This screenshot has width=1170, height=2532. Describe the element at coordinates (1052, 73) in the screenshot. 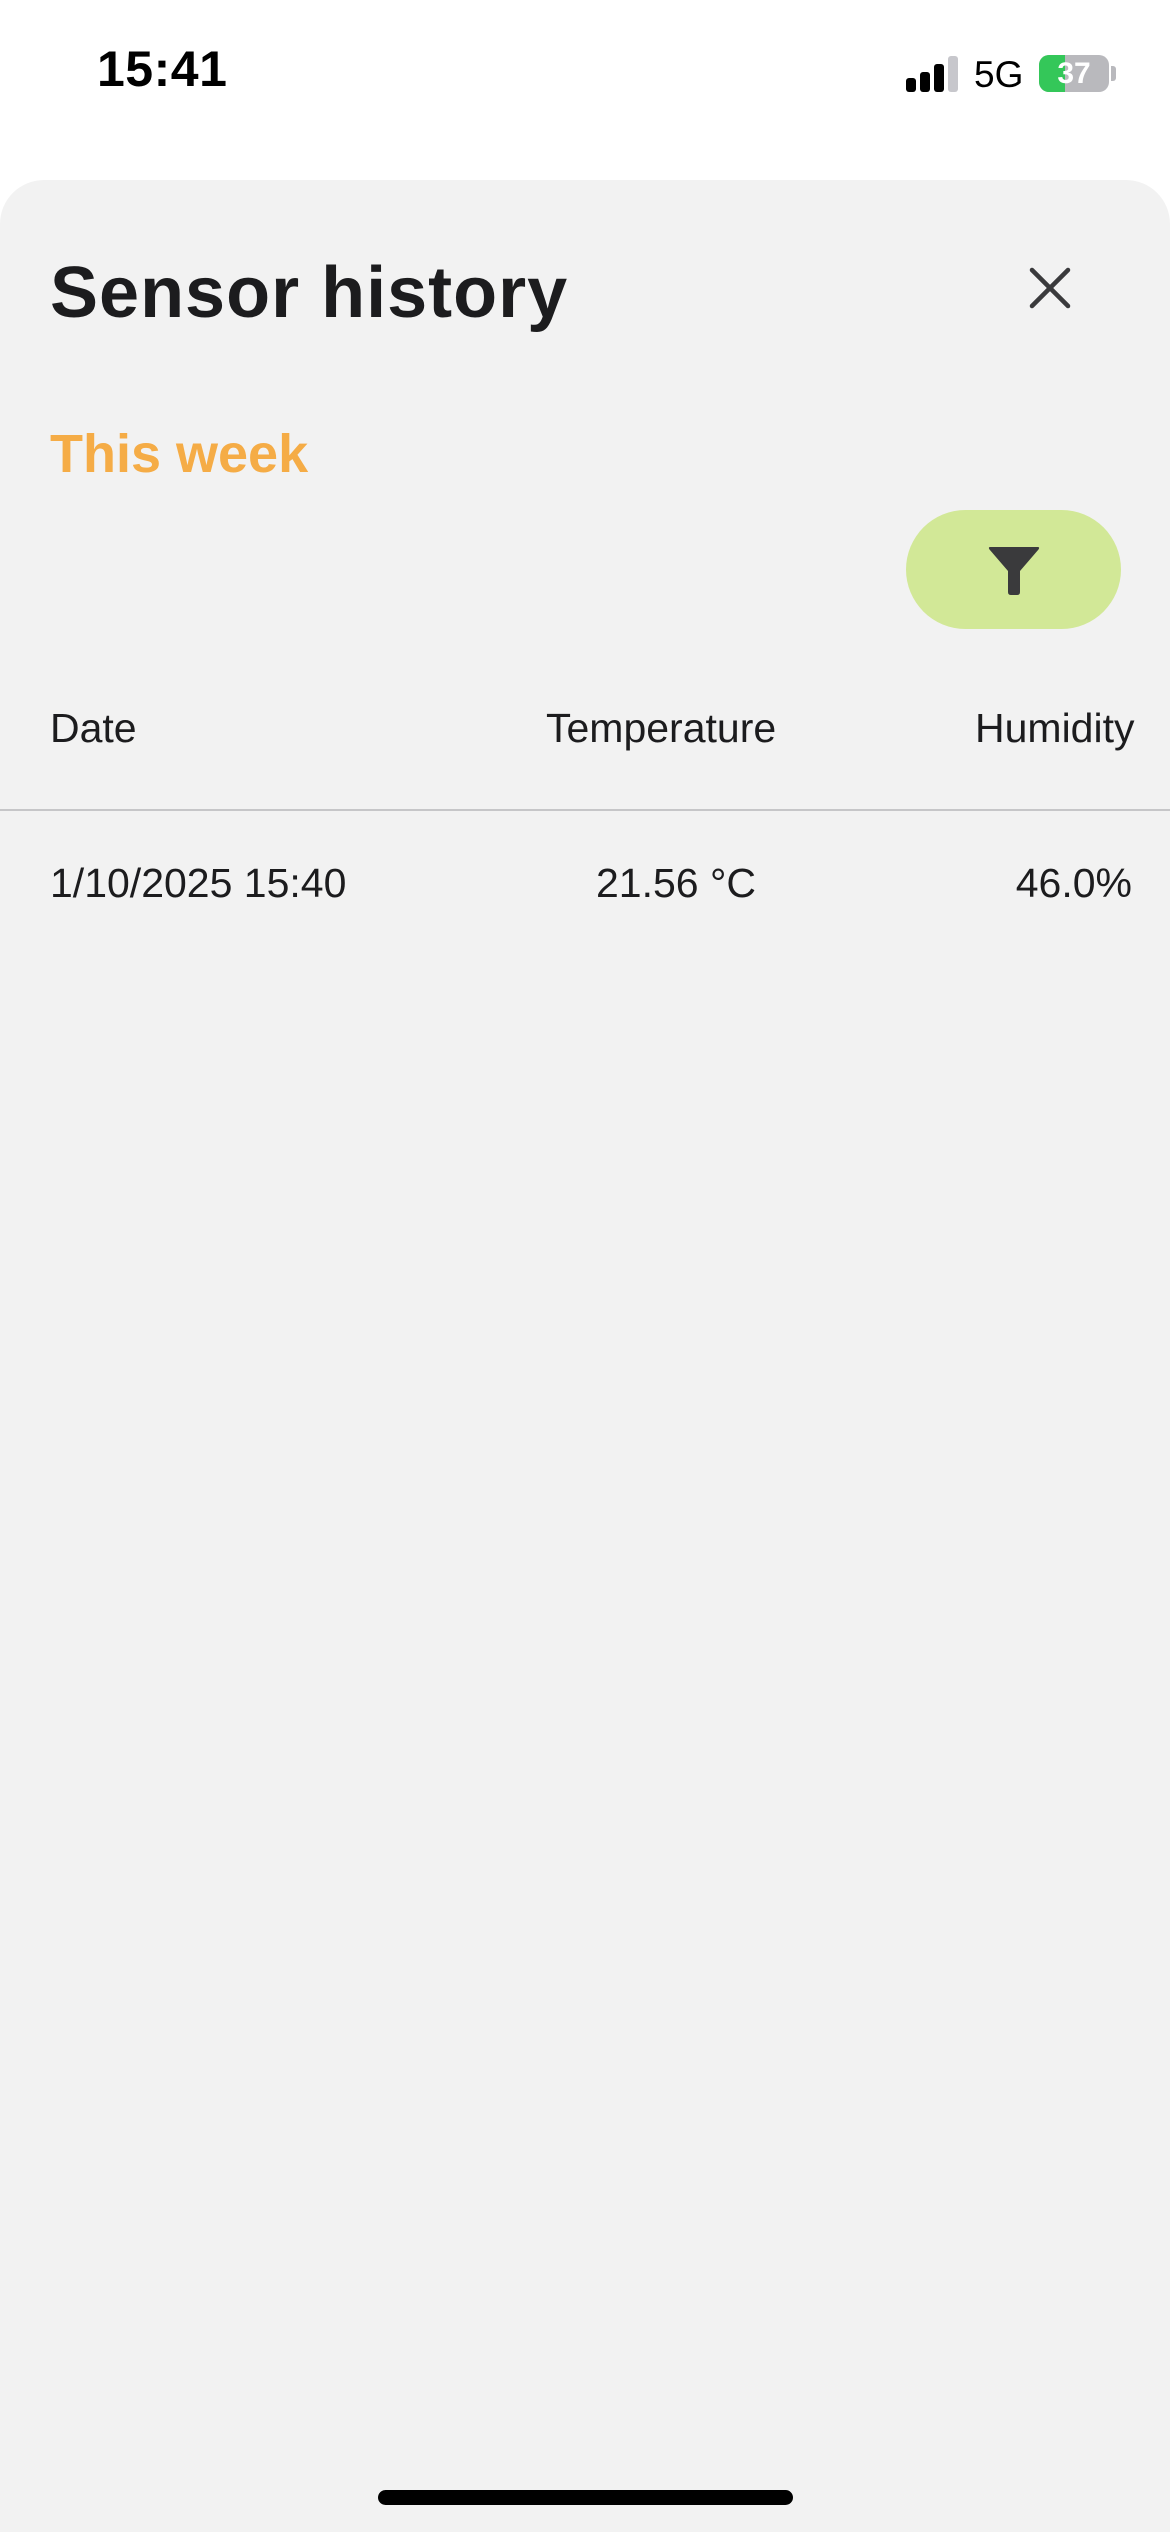

I see `battery-fill` at that location.